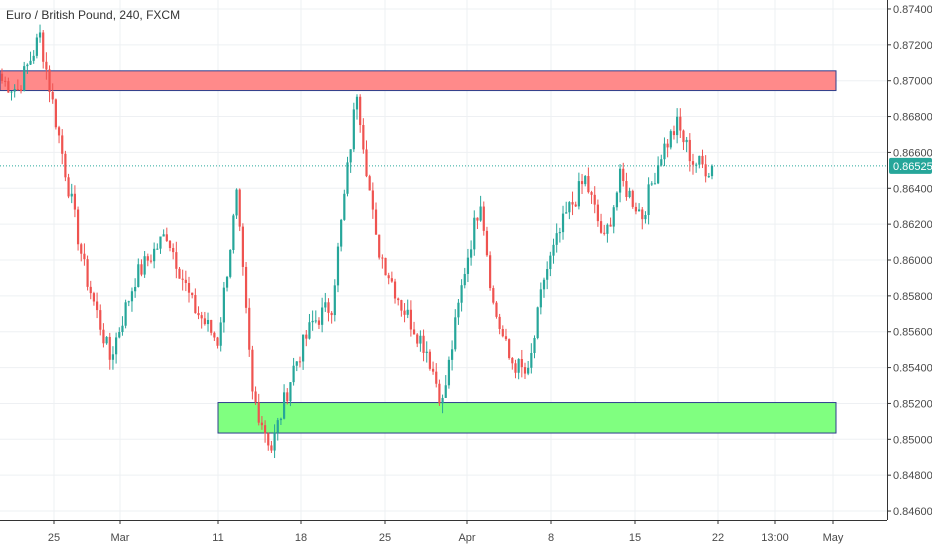 The image size is (932, 550). I want to click on x-tick-label: 25, so click(385, 538).